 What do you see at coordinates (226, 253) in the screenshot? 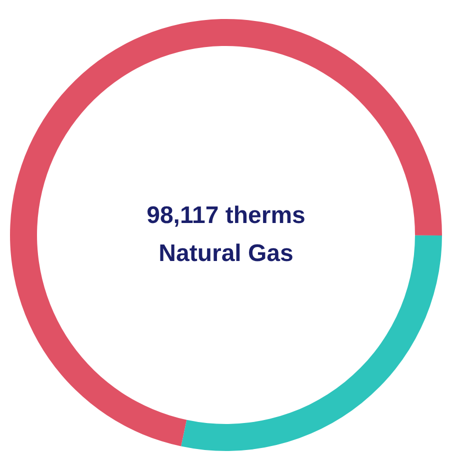
I see `text: Natural Gas` at bounding box center [226, 253].